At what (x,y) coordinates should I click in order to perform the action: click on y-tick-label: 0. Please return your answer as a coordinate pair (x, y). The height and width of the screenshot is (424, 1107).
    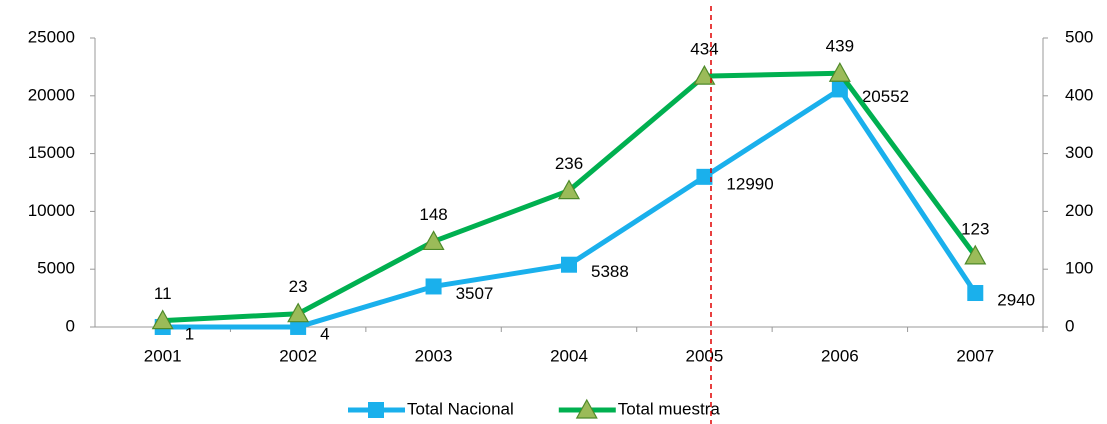
    Looking at the image, I should click on (70, 325).